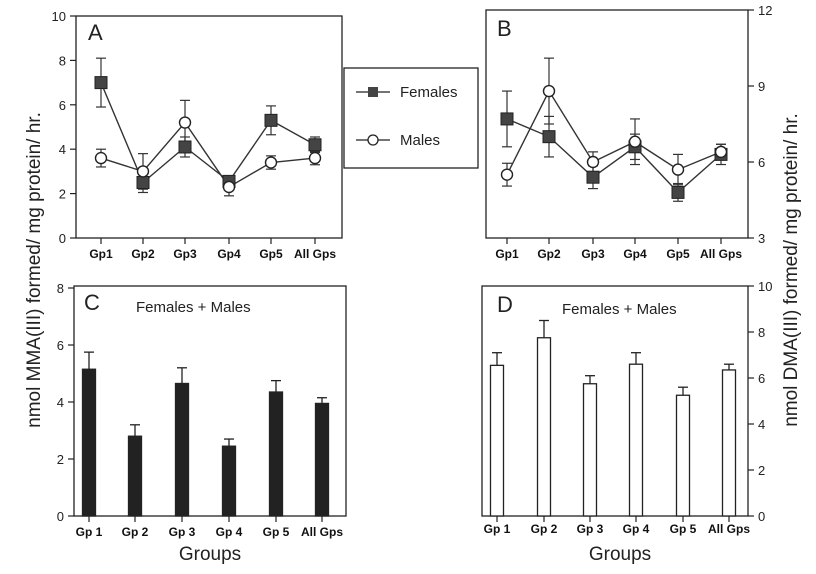  What do you see at coordinates (92, 302) in the screenshot?
I see `panel-c-letter: C` at bounding box center [92, 302].